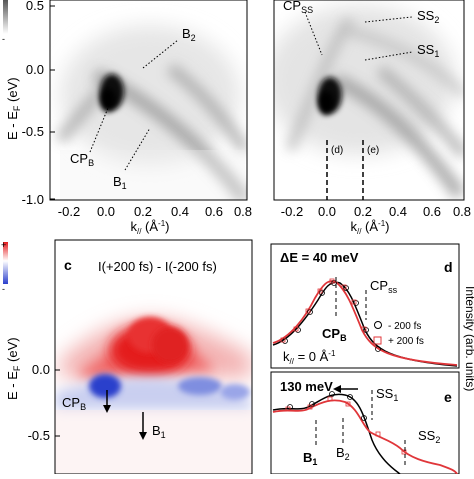  I want to click on xlabel-b: k// (Å-1), so click(369, 227).